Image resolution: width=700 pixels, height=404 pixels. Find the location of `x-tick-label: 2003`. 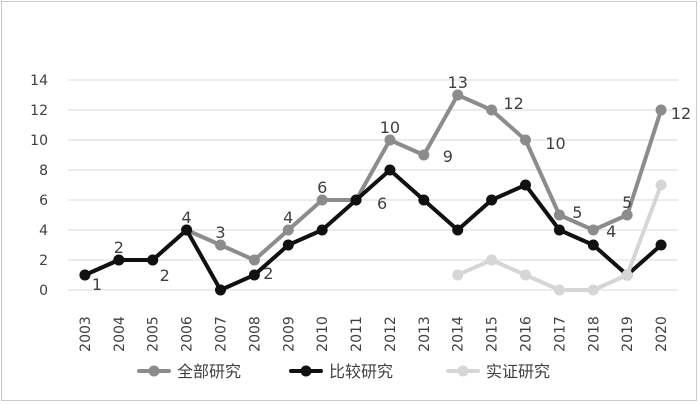

x-tick-label: 2003 is located at coordinates (86, 334).